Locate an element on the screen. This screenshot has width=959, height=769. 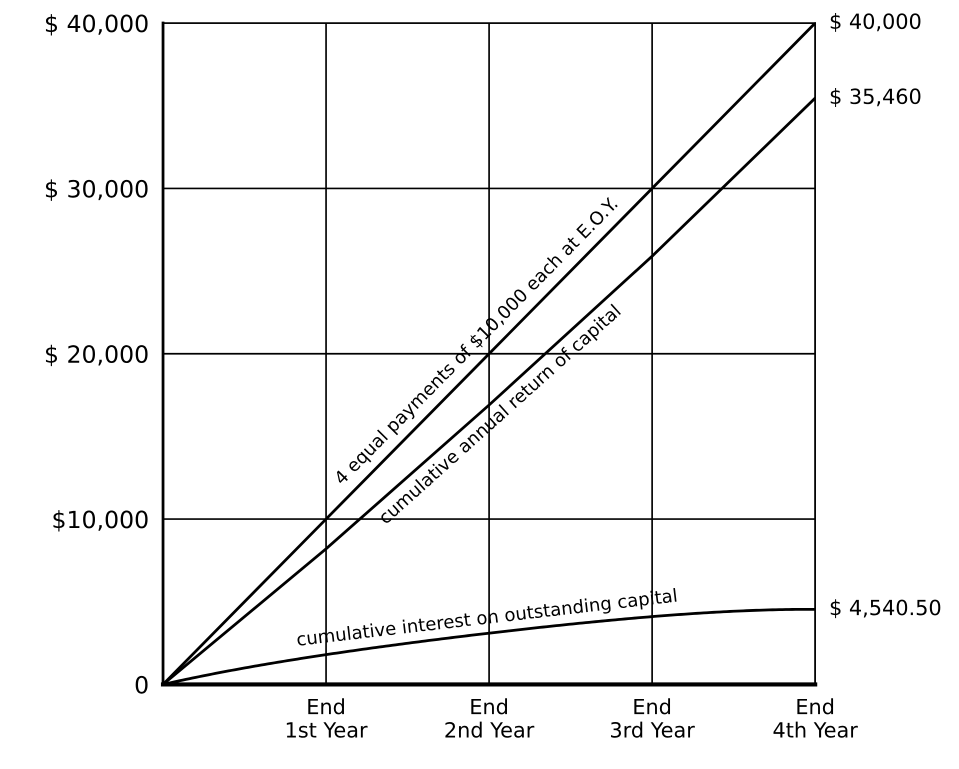
data-label: $ 35,460 is located at coordinates (875, 97).